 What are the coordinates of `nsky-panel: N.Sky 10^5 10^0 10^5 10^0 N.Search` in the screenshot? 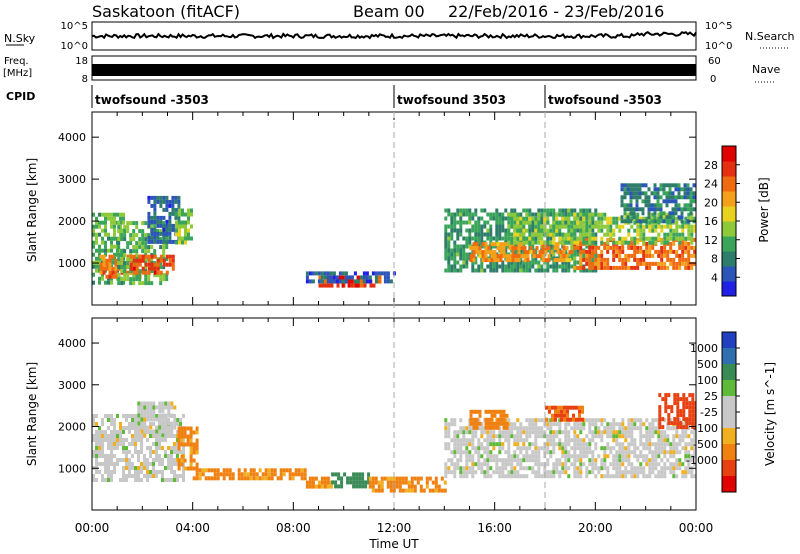 It's located at (399, 36).